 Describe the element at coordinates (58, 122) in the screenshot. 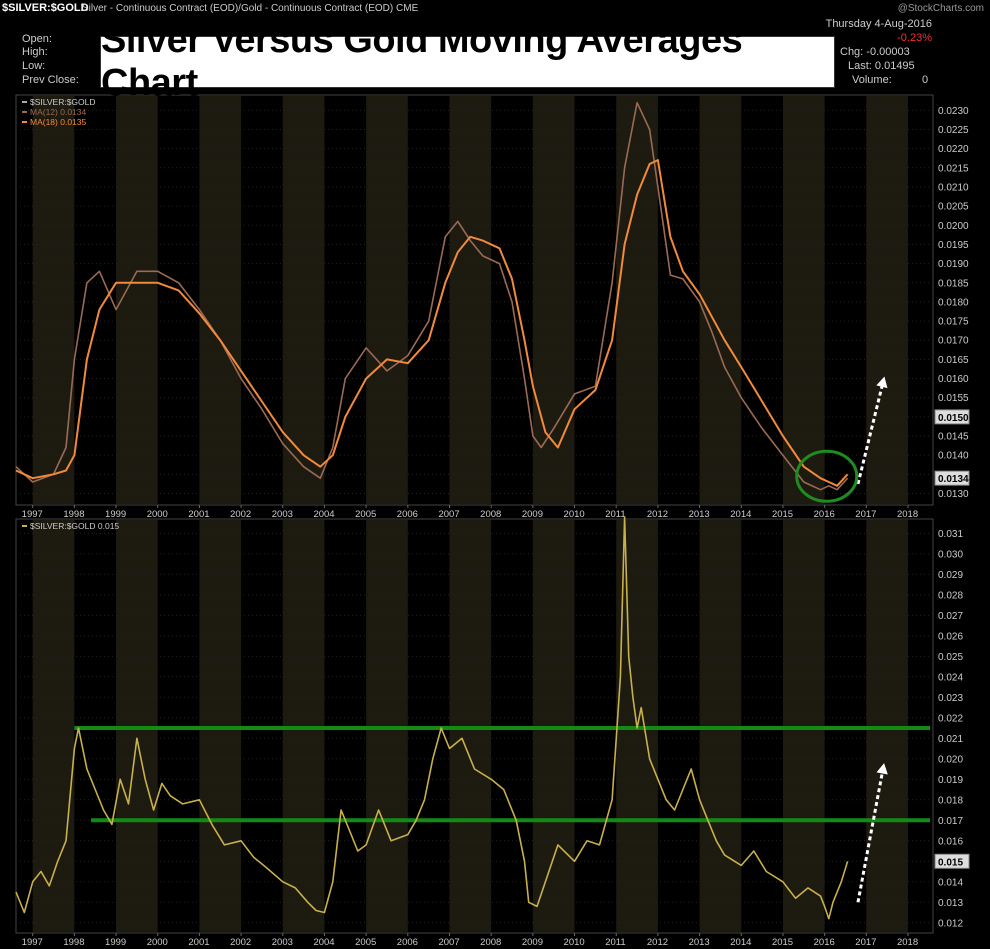

I see `upper-legend-entry: MA(18) 0.0135` at that location.